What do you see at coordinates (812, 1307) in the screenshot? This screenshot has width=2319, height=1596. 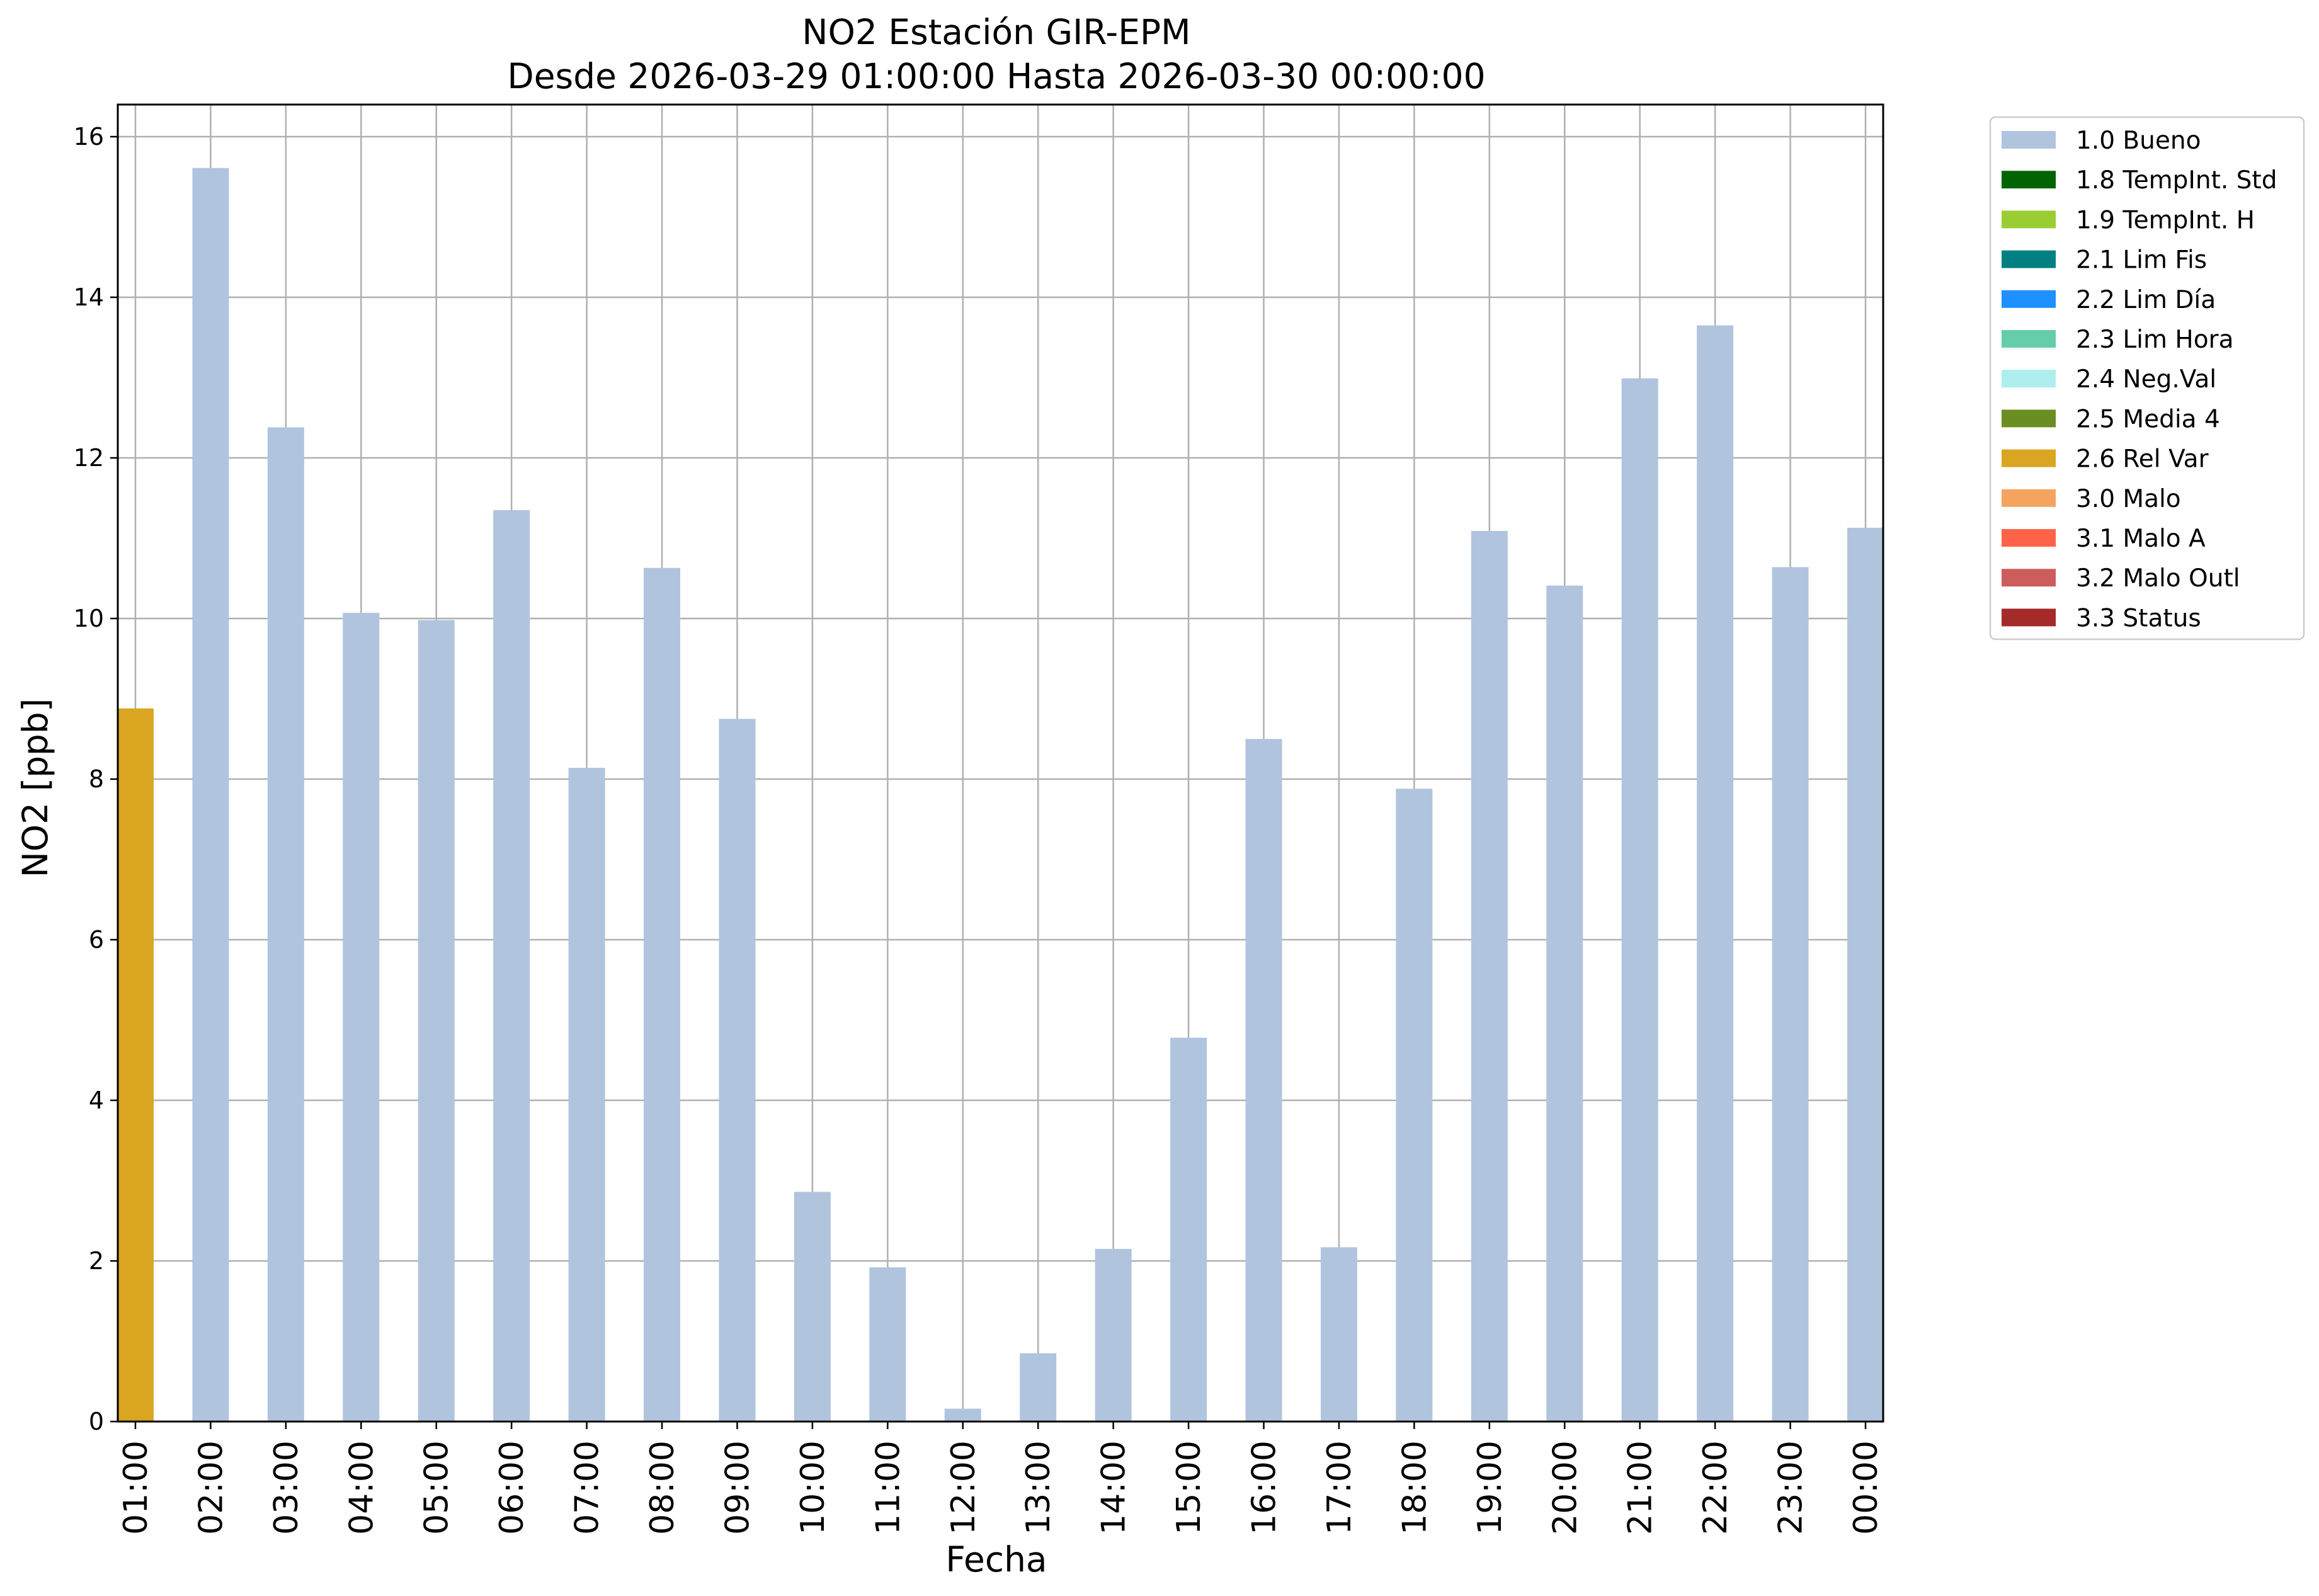 I see `bar-10:00` at bounding box center [812, 1307].